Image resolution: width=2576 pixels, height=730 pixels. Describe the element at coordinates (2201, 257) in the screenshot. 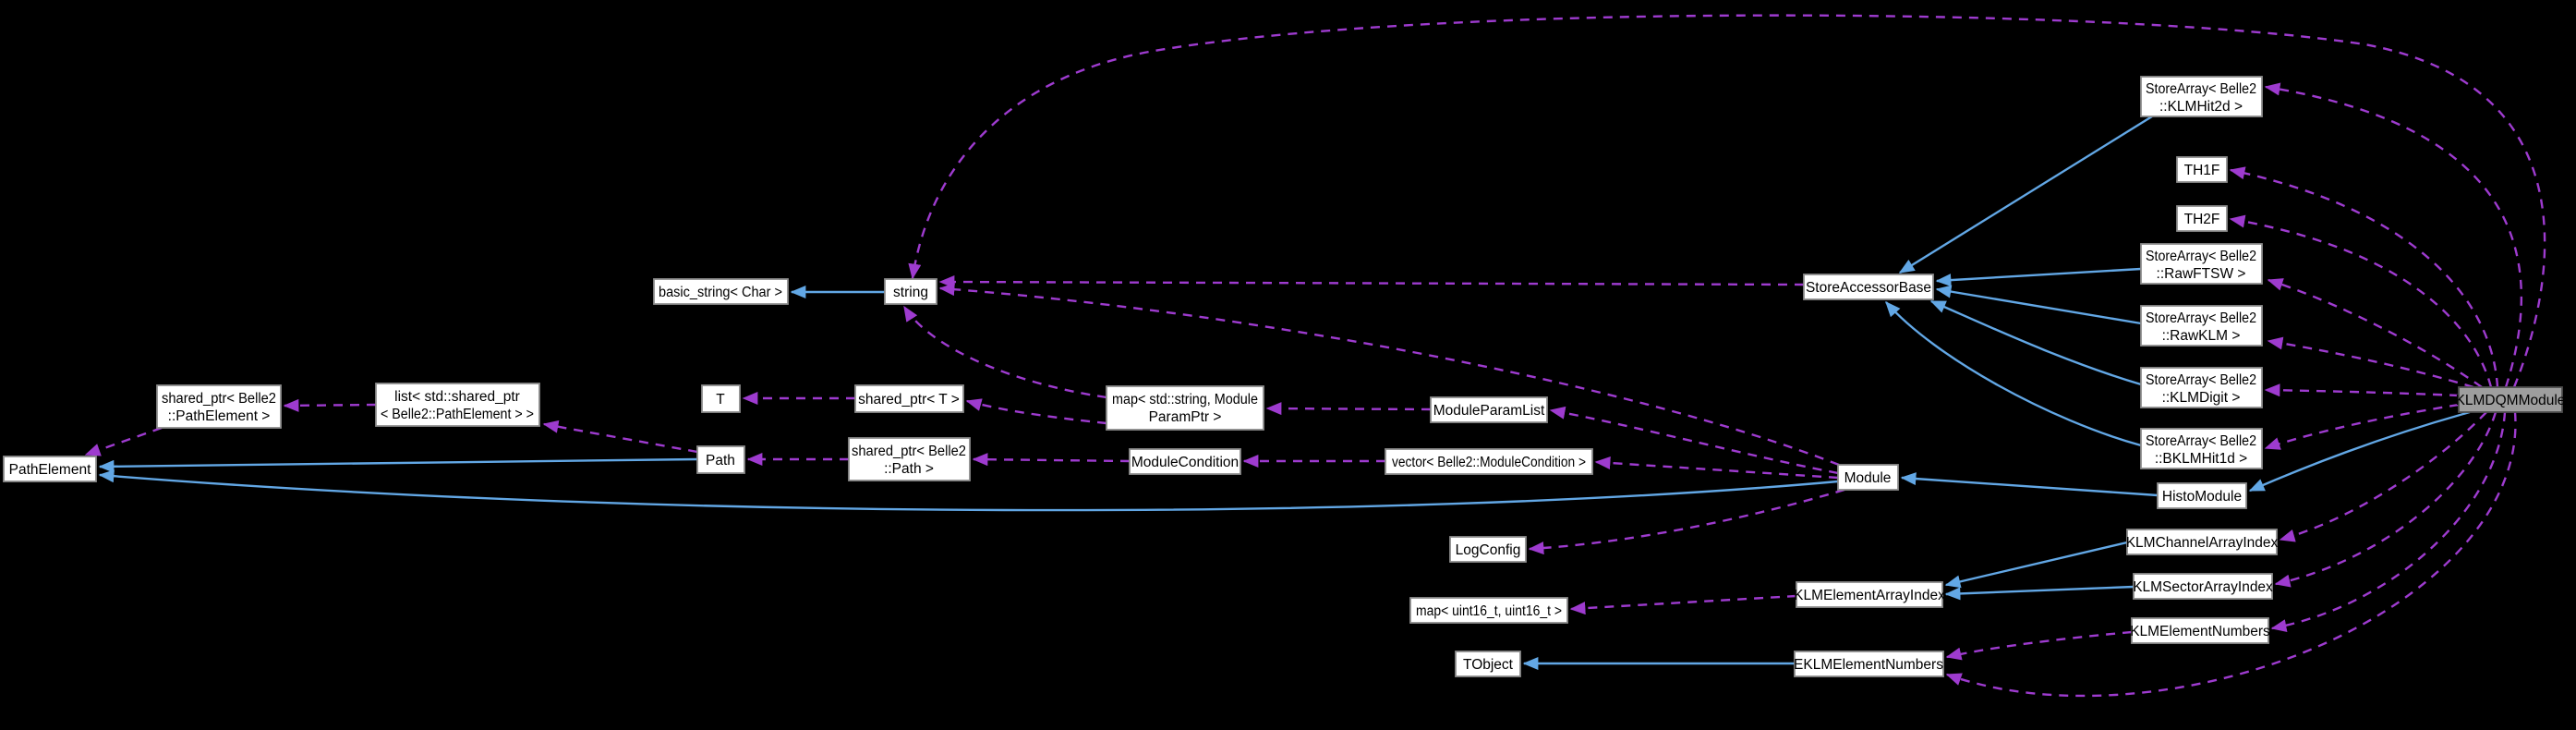

I see `node-storearray-rawftsw-line1: StoreArray< Belle2` at that location.